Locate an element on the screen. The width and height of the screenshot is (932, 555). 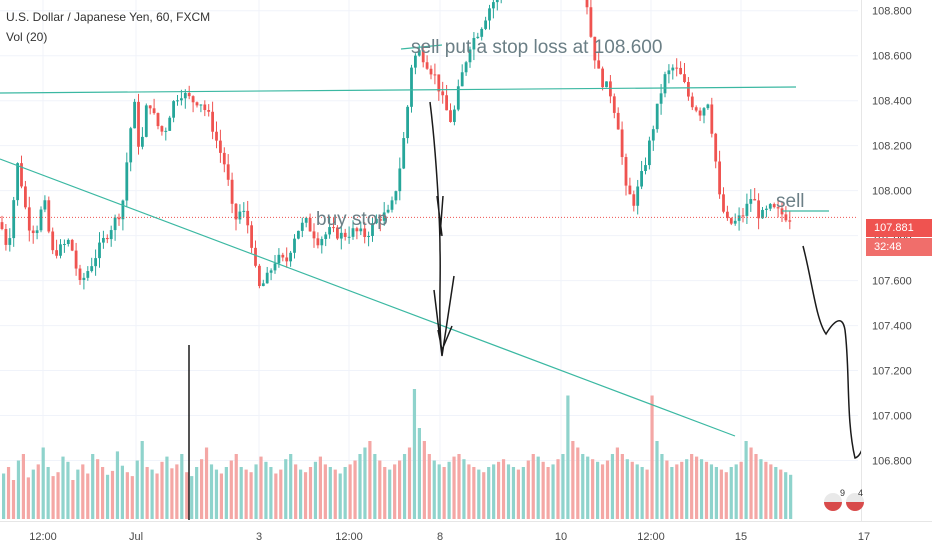
time-scale is located at coordinates (466, 535).